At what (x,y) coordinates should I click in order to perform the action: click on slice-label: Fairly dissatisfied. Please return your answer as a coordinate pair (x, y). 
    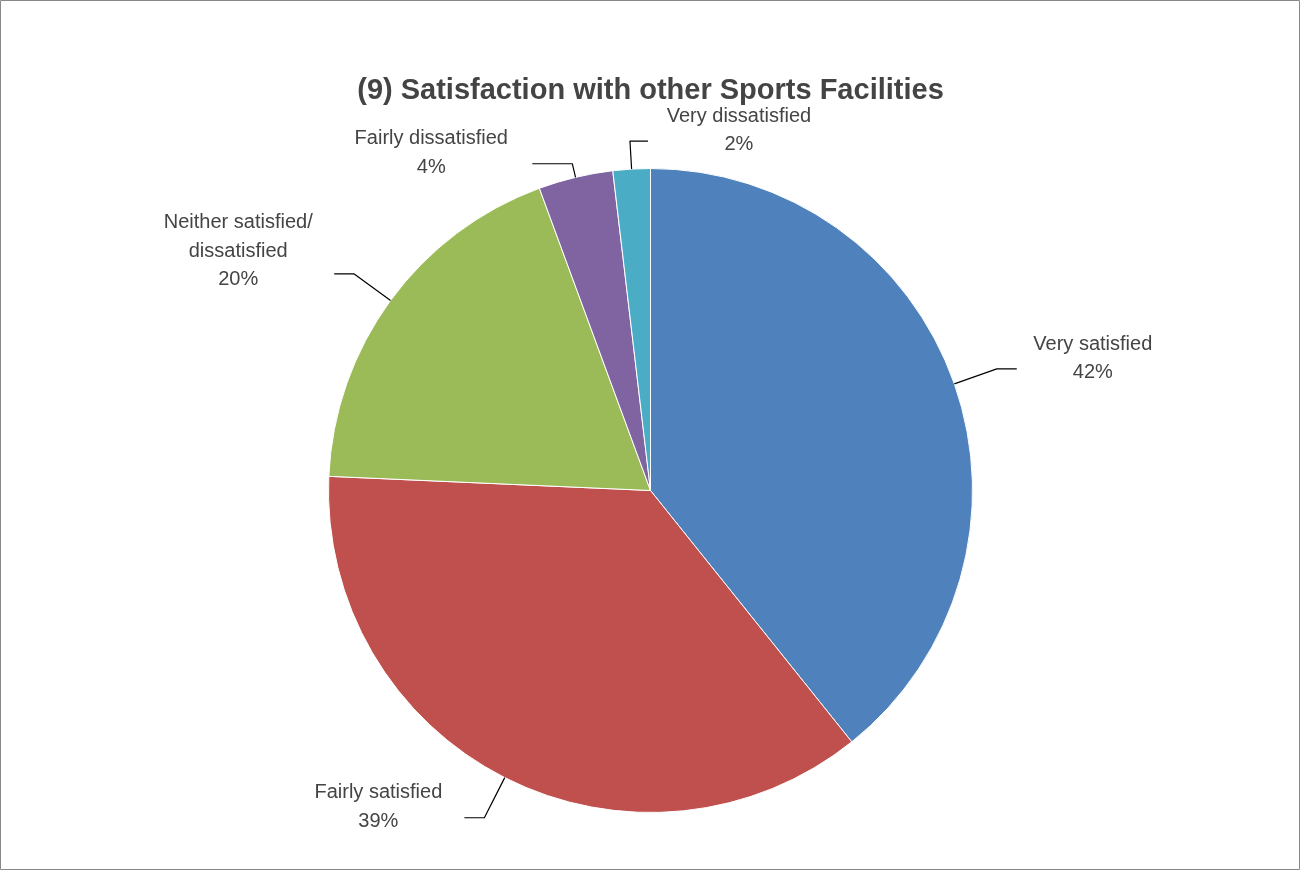
    Looking at the image, I should click on (431, 137).